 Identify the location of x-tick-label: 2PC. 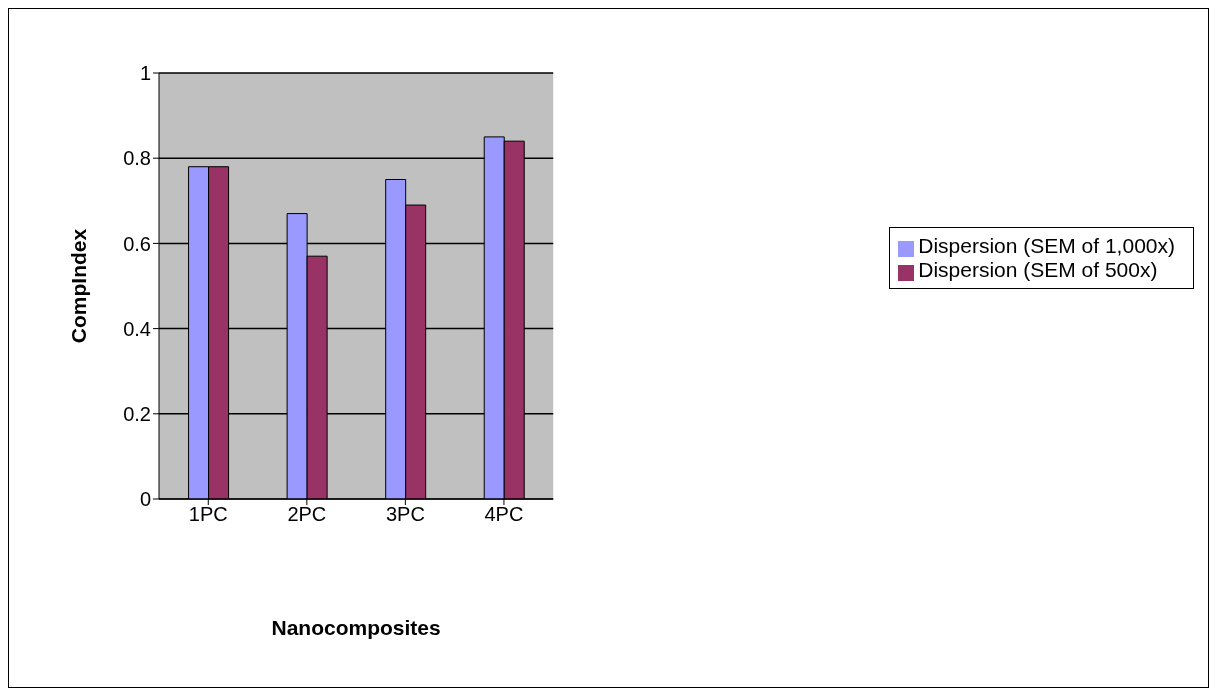
(307, 514).